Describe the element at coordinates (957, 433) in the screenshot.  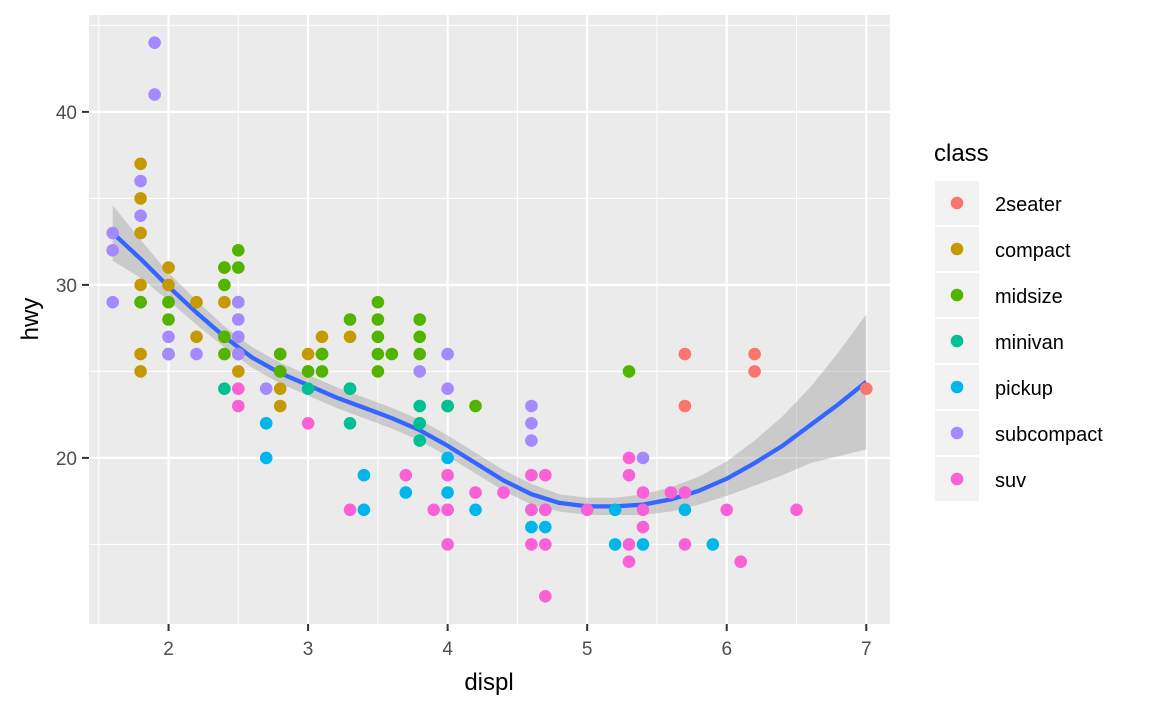
I see `legend-swatch-subcompact` at that location.